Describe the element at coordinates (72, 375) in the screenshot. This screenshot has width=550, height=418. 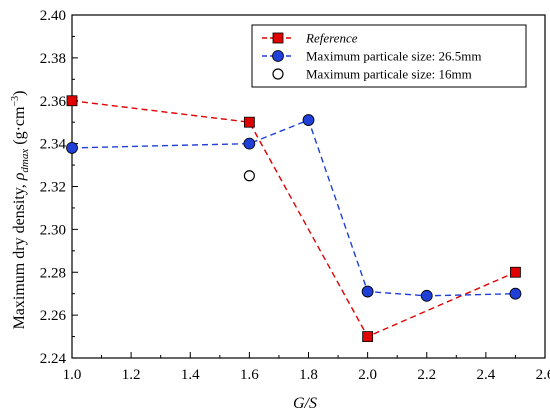
I see `x-tick-label: 1.0` at that location.